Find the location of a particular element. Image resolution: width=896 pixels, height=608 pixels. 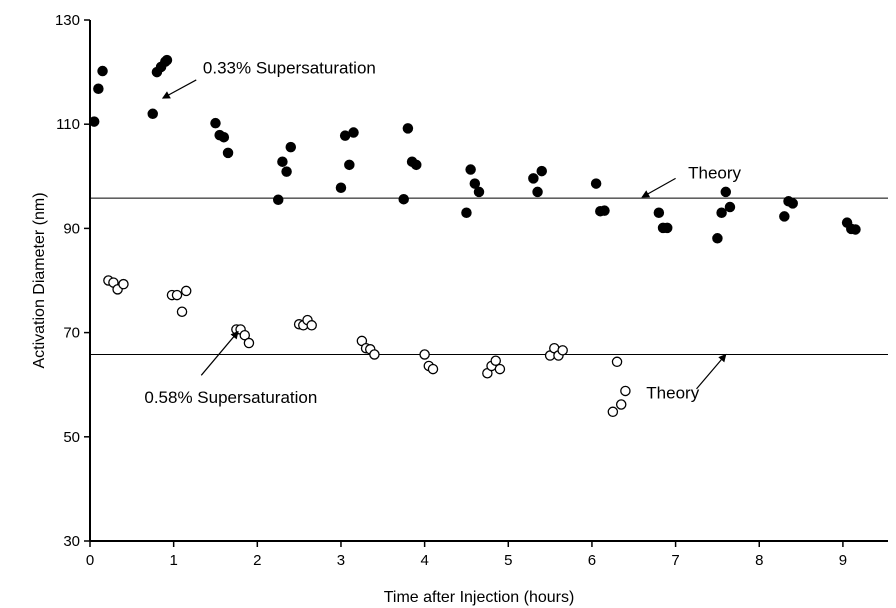

annotation-arrow-theory1 is located at coordinates (658, 187).